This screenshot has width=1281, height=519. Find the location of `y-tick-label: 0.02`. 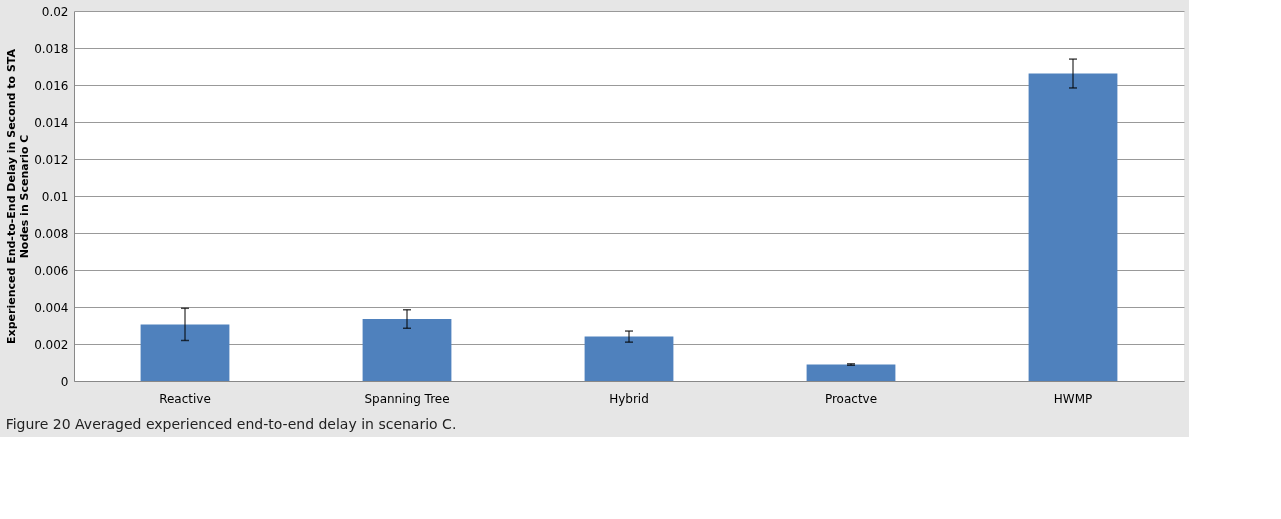

y-tick-label: 0.02 is located at coordinates (55, 11).